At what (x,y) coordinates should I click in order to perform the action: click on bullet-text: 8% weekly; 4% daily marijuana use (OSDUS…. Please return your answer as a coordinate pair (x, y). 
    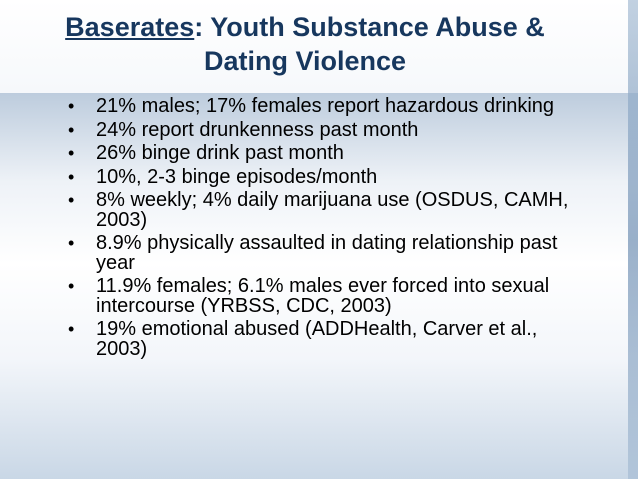
    Looking at the image, I should click on (332, 210).